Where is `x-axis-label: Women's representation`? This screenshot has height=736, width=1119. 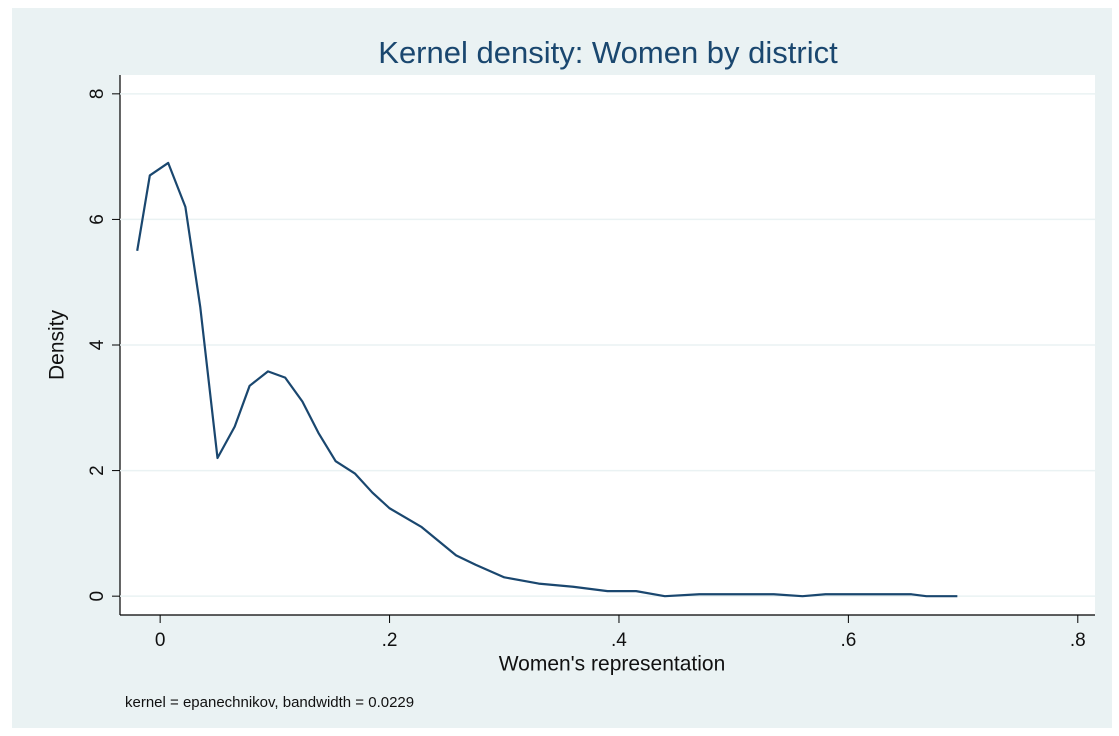
x-axis-label: Women's representation is located at coordinates (612, 664).